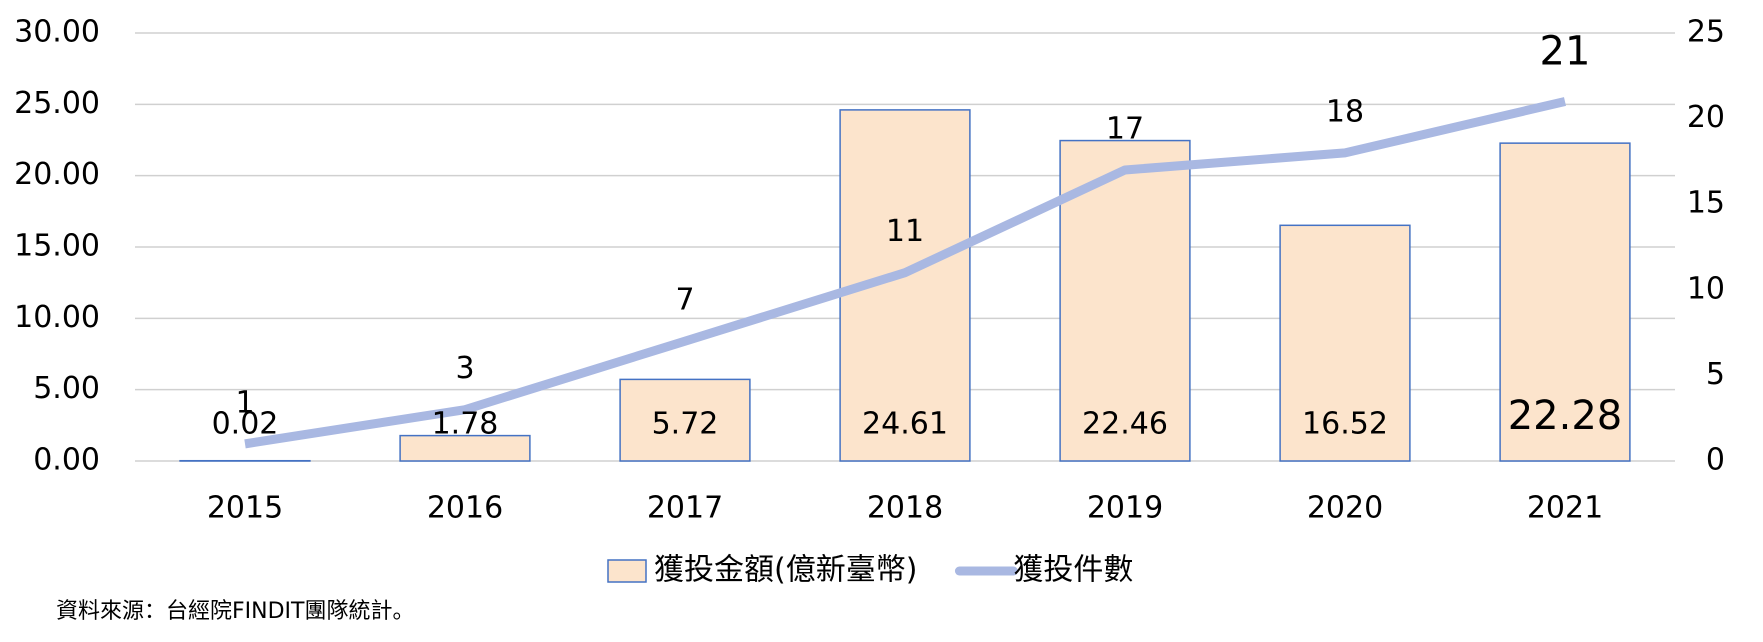  I want to click on line-value-label: 18, so click(1345, 111).